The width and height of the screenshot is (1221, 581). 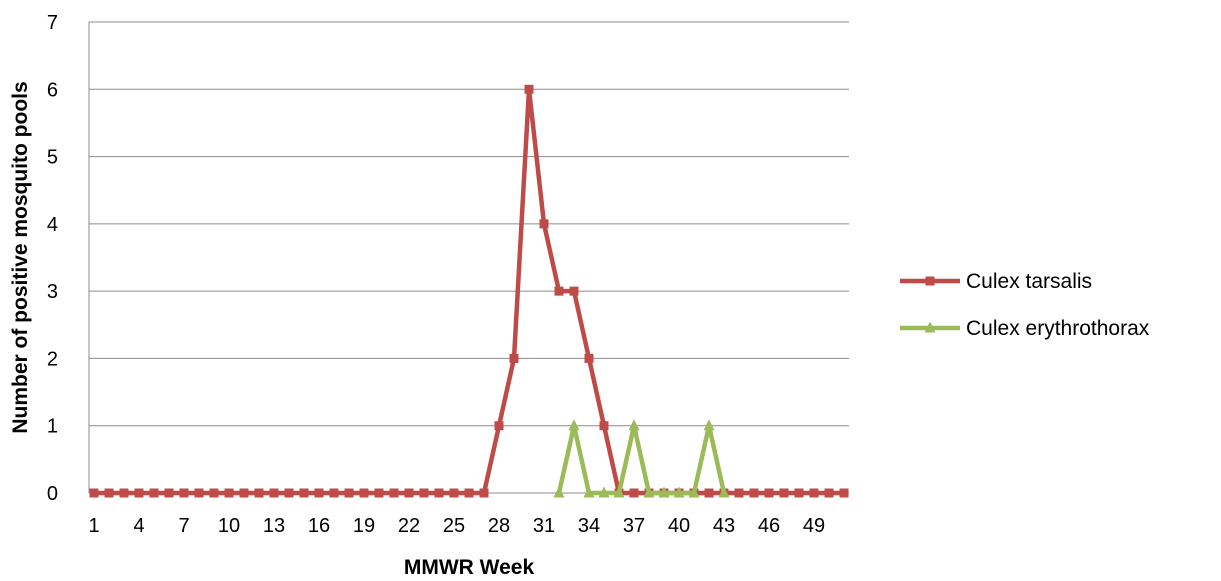 What do you see at coordinates (634, 526) in the screenshot?
I see `x-tick-label: 37` at bounding box center [634, 526].